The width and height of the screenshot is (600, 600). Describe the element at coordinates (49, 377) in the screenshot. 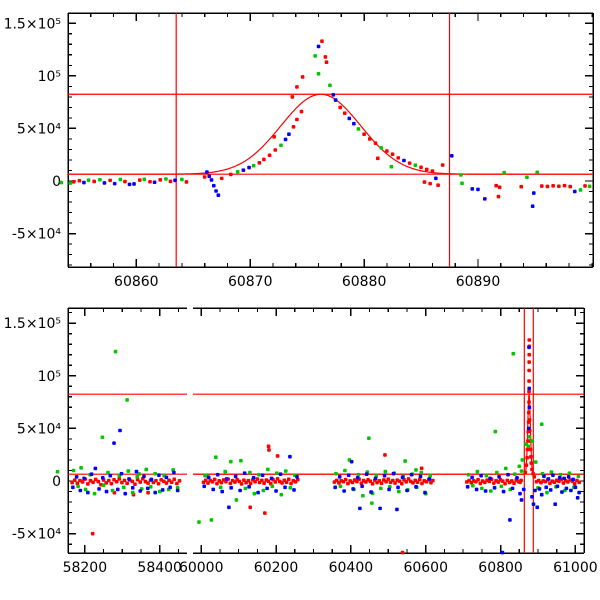

I see `y-tick-label: 10⁵` at that location.